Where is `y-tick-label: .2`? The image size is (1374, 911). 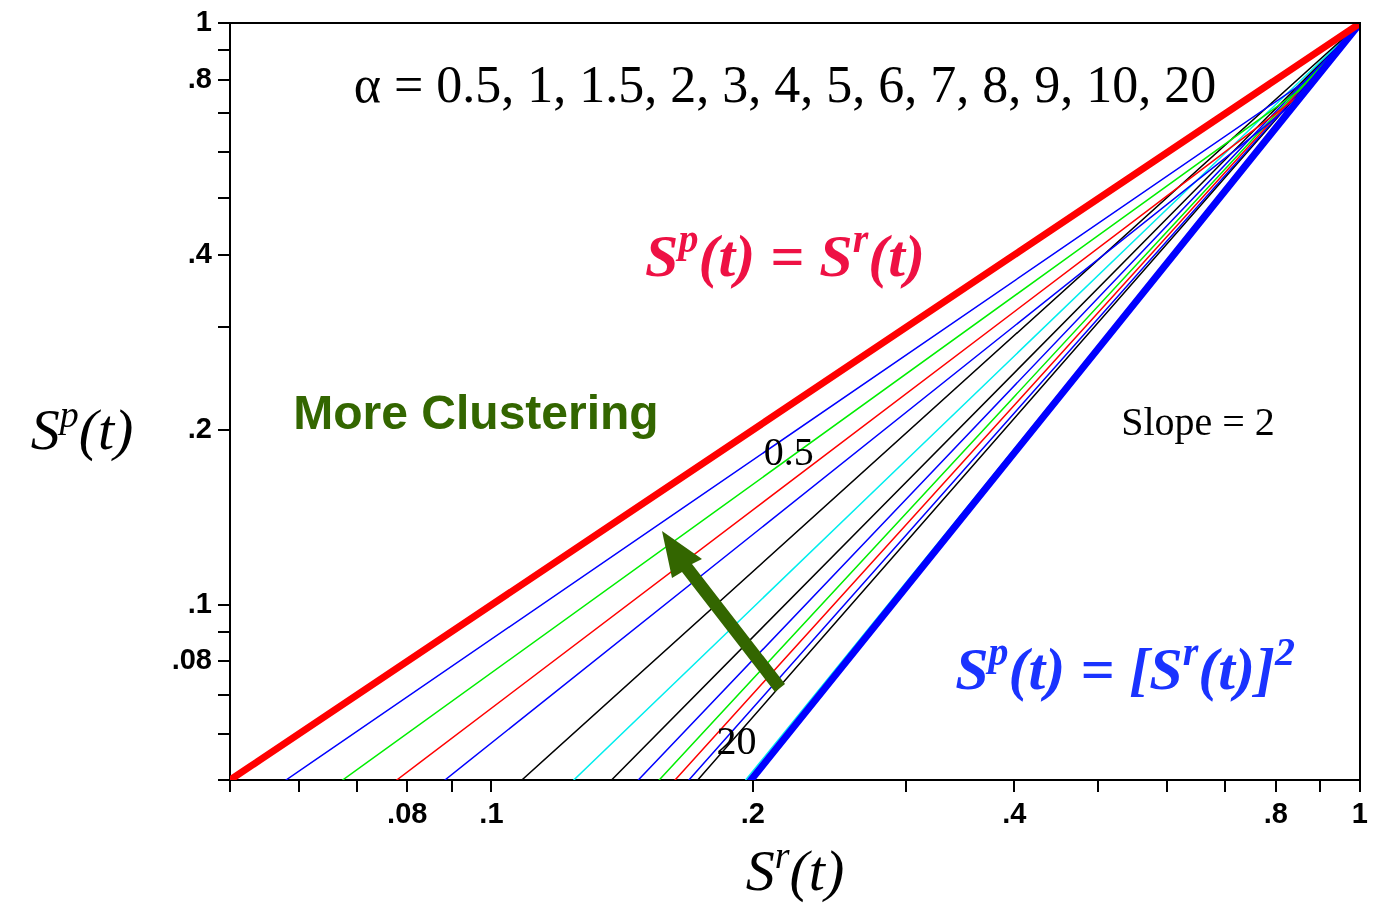
y-tick-label: .2 is located at coordinates (199, 427).